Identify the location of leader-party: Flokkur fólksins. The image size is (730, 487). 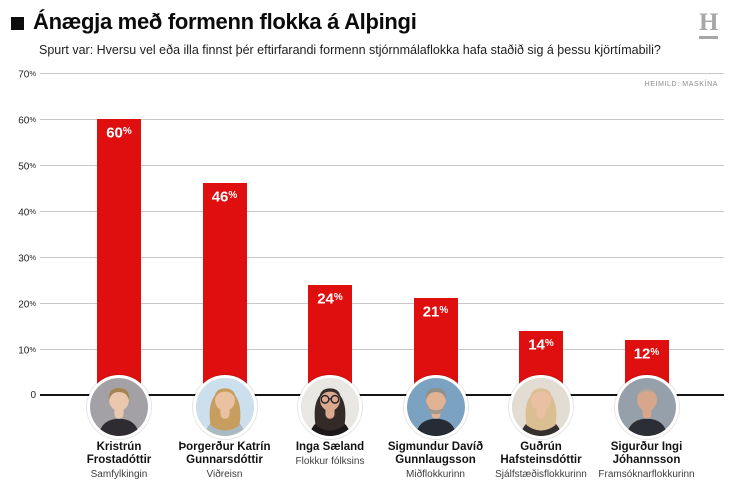
(330, 461).